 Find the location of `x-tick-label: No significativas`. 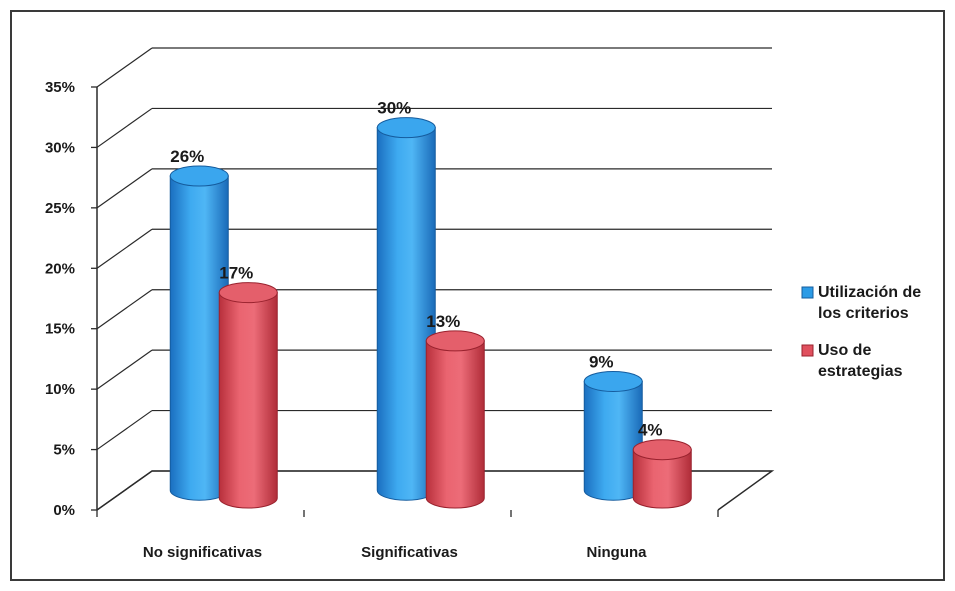

x-tick-label: No significativas is located at coordinates (202, 552).